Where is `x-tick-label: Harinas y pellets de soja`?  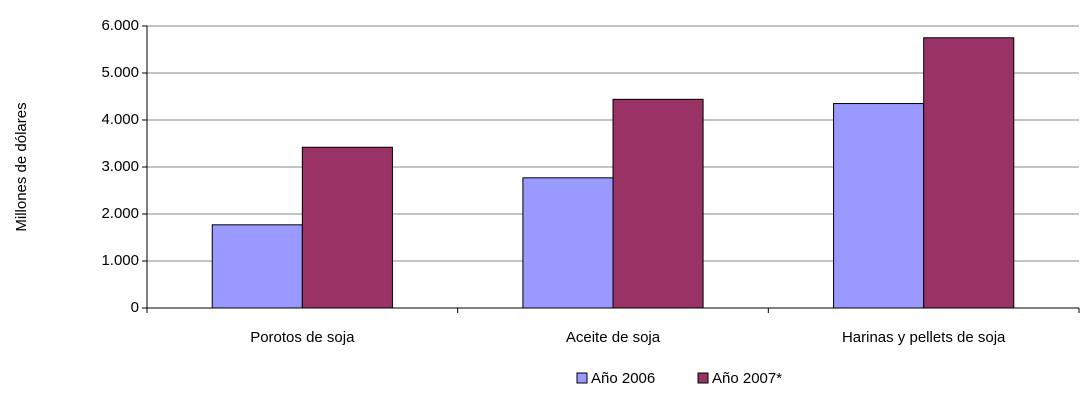
x-tick-label: Harinas y pellets de soja is located at coordinates (924, 337).